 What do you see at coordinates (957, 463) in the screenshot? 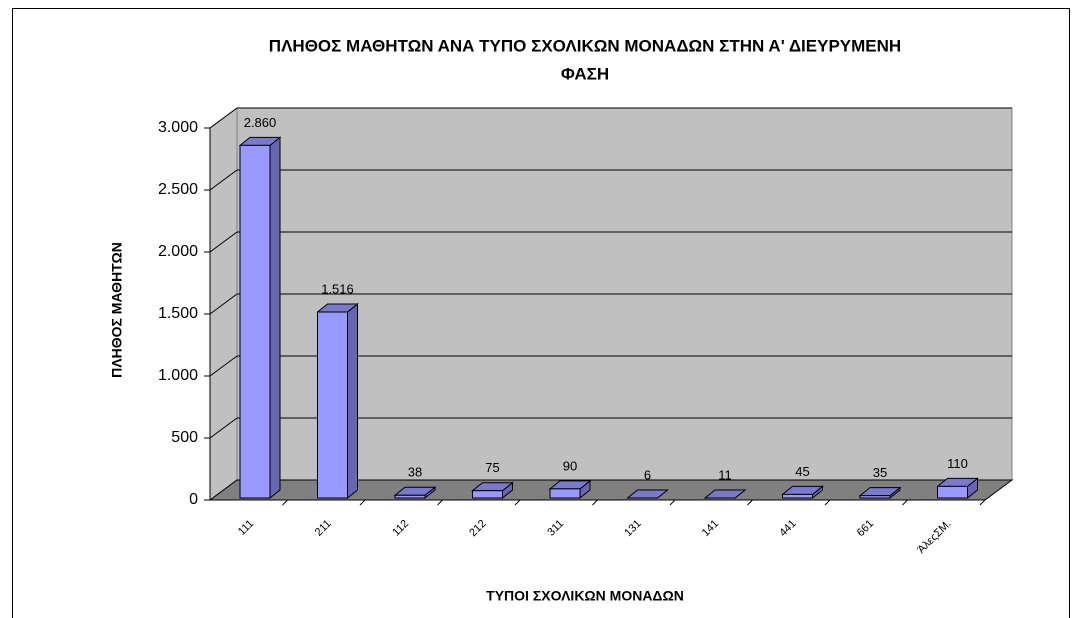
I see `value-label: 110` at bounding box center [957, 463].